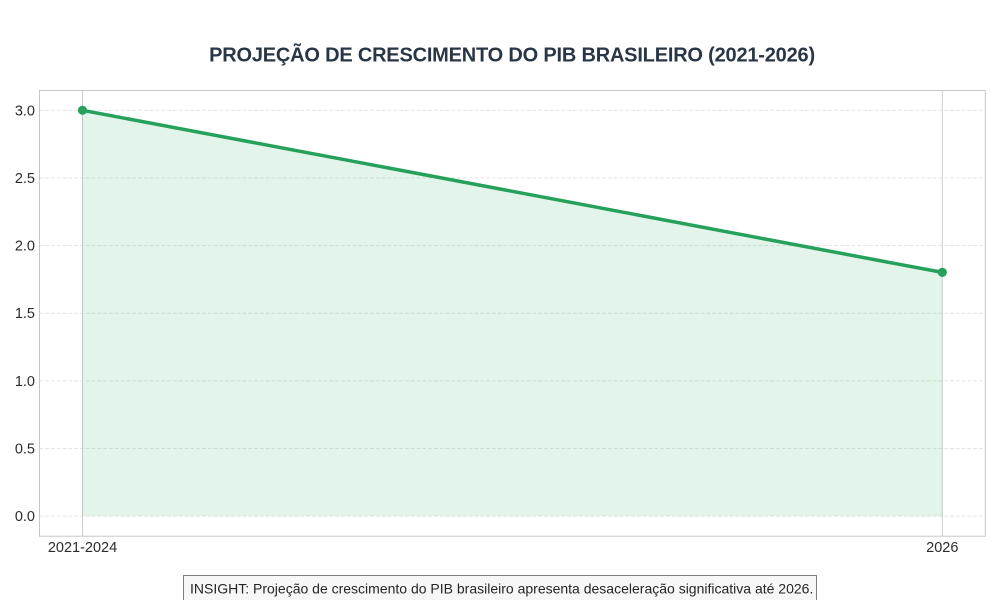  I want to click on svg-text: 1.5, so click(25, 314).